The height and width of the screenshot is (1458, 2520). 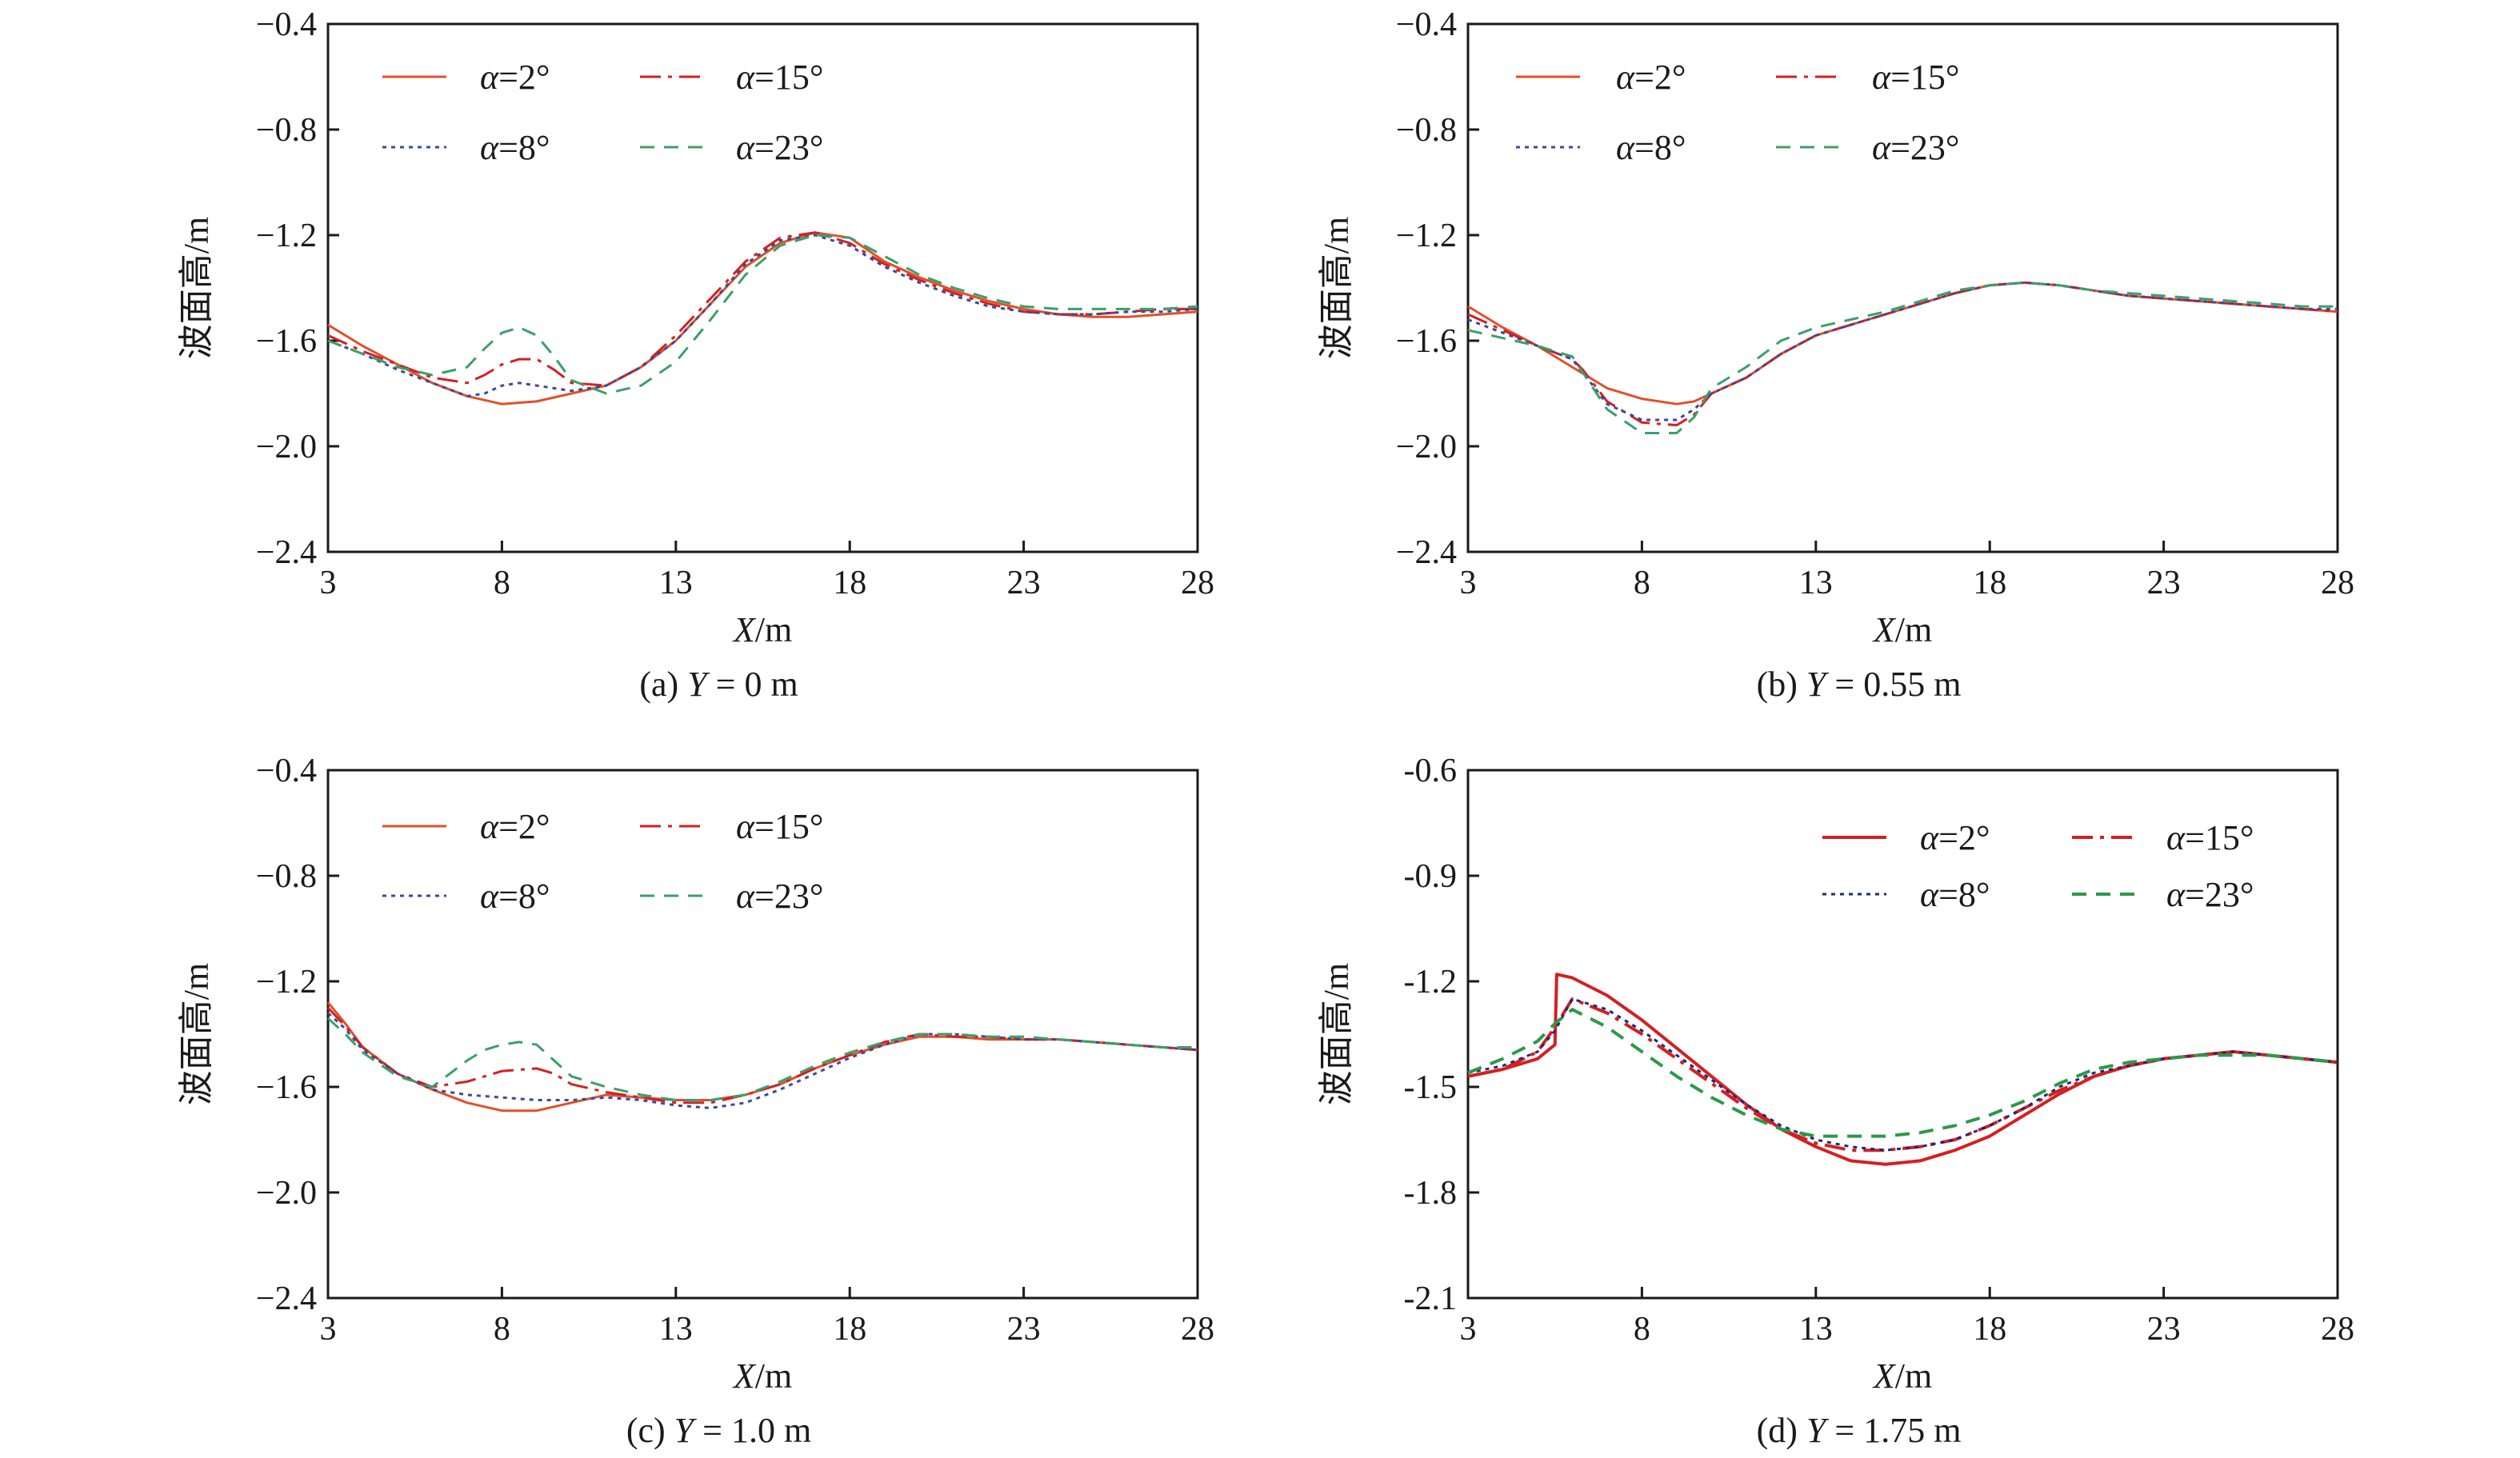 What do you see at coordinates (1859, 1431) in the screenshot?
I see `panel-caption: (d) Y = 1.75 m` at bounding box center [1859, 1431].